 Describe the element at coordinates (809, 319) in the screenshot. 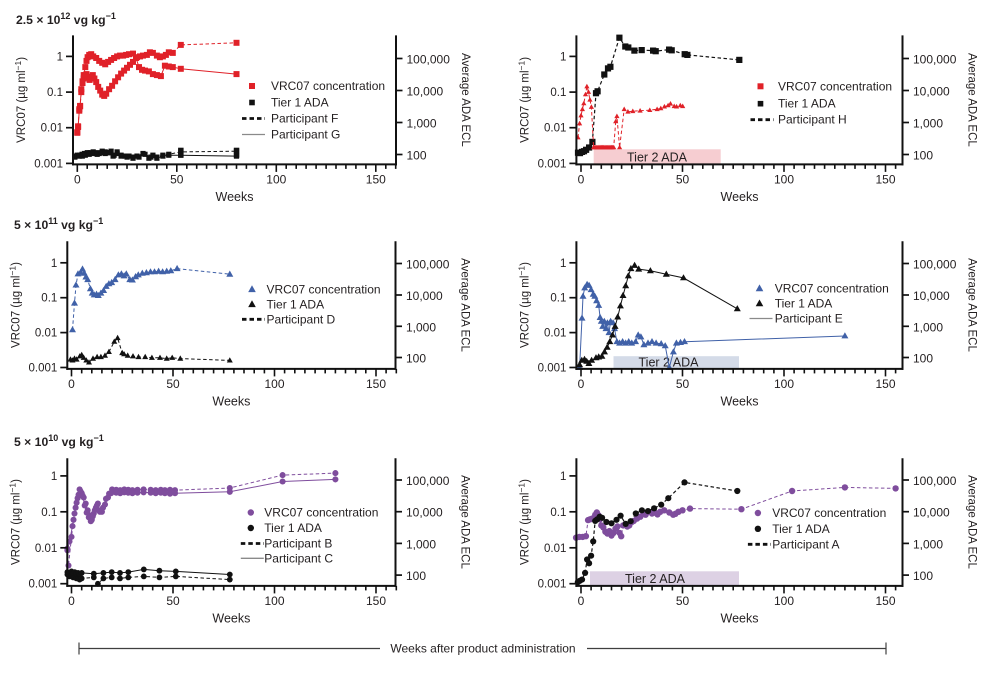

I see `svg-text: Participant E` at that location.